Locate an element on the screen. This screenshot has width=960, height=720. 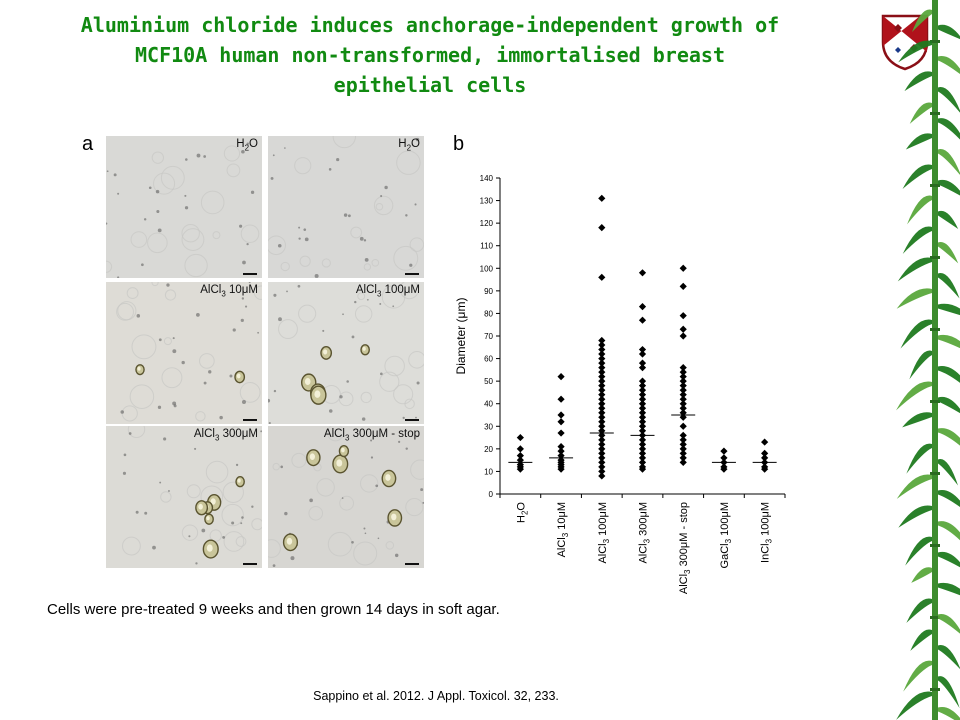
data-points is located at coordinates (642, 337).